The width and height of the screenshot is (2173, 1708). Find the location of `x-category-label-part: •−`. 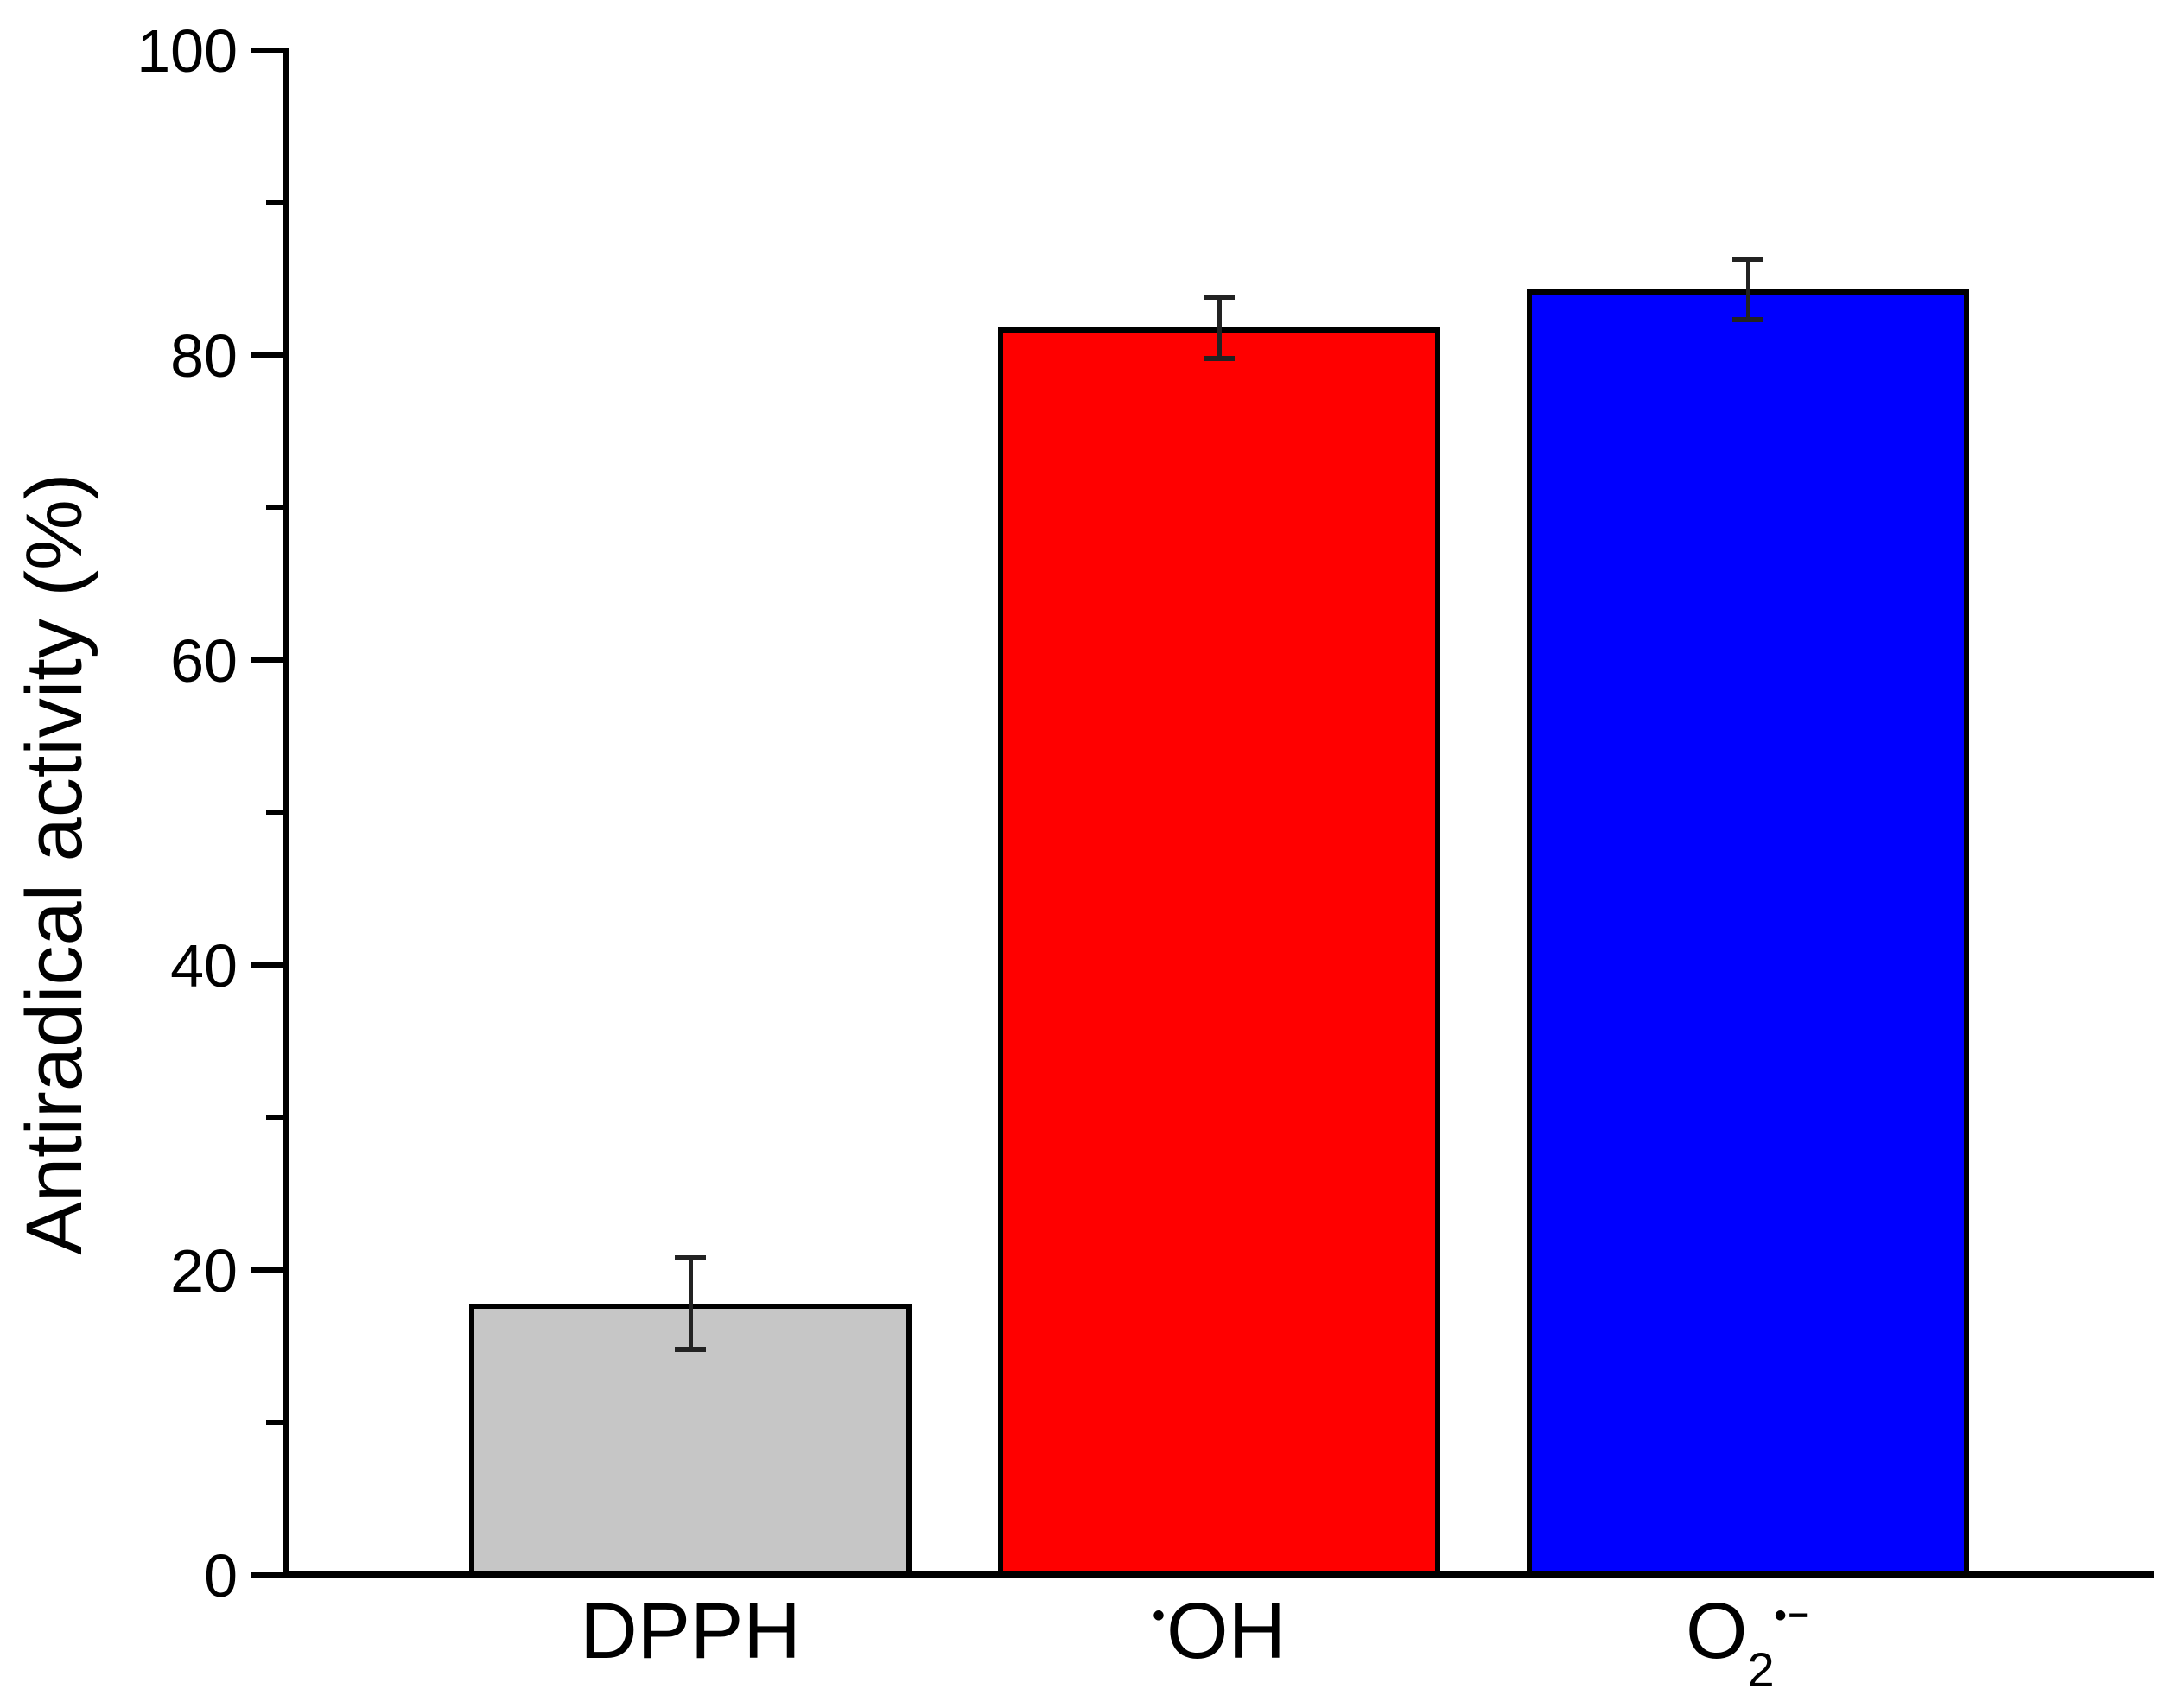

x-category-label-part: •− is located at coordinates (1792, 1616).